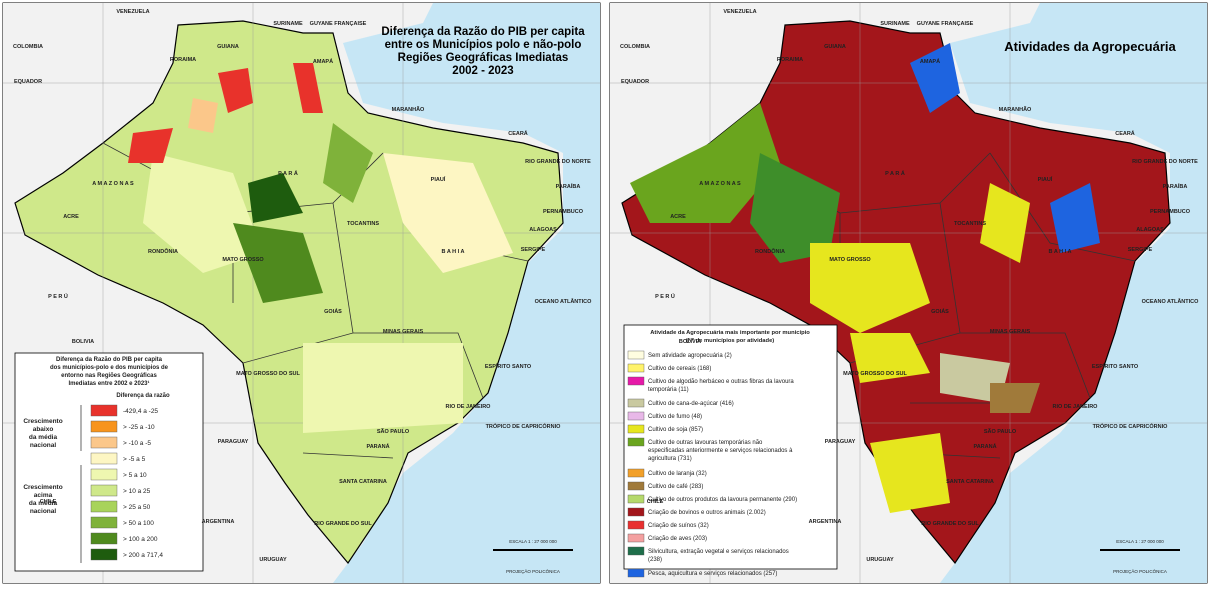 The height and width of the screenshot is (592, 1210). What do you see at coordinates (48, 502) in the screenshot?
I see `place-label: CHILE` at bounding box center [48, 502].